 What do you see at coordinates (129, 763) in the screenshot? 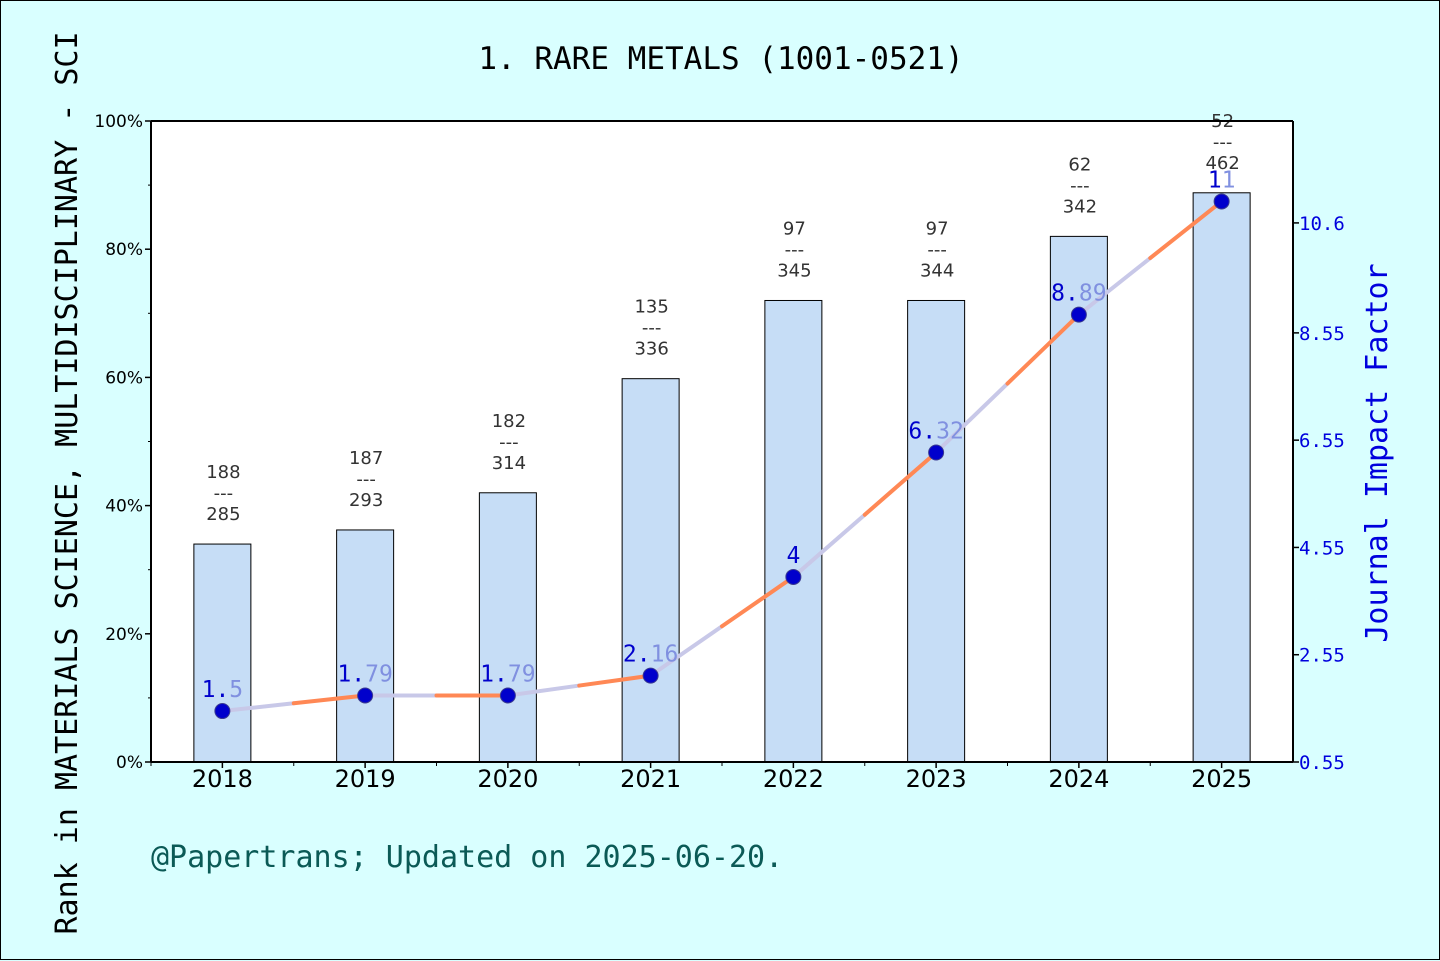
I see `y-tick-label: 0%` at bounding box center [129, 763].